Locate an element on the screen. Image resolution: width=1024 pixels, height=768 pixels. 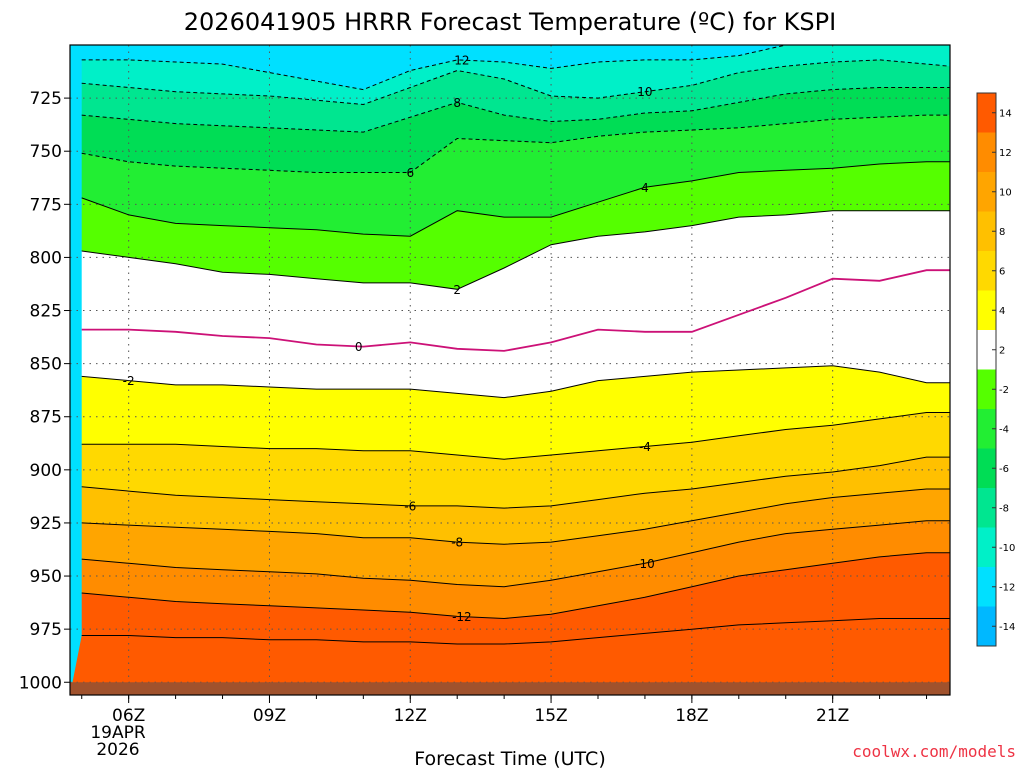
colorbar-label: -14 is located at coordinates (1007, 627).